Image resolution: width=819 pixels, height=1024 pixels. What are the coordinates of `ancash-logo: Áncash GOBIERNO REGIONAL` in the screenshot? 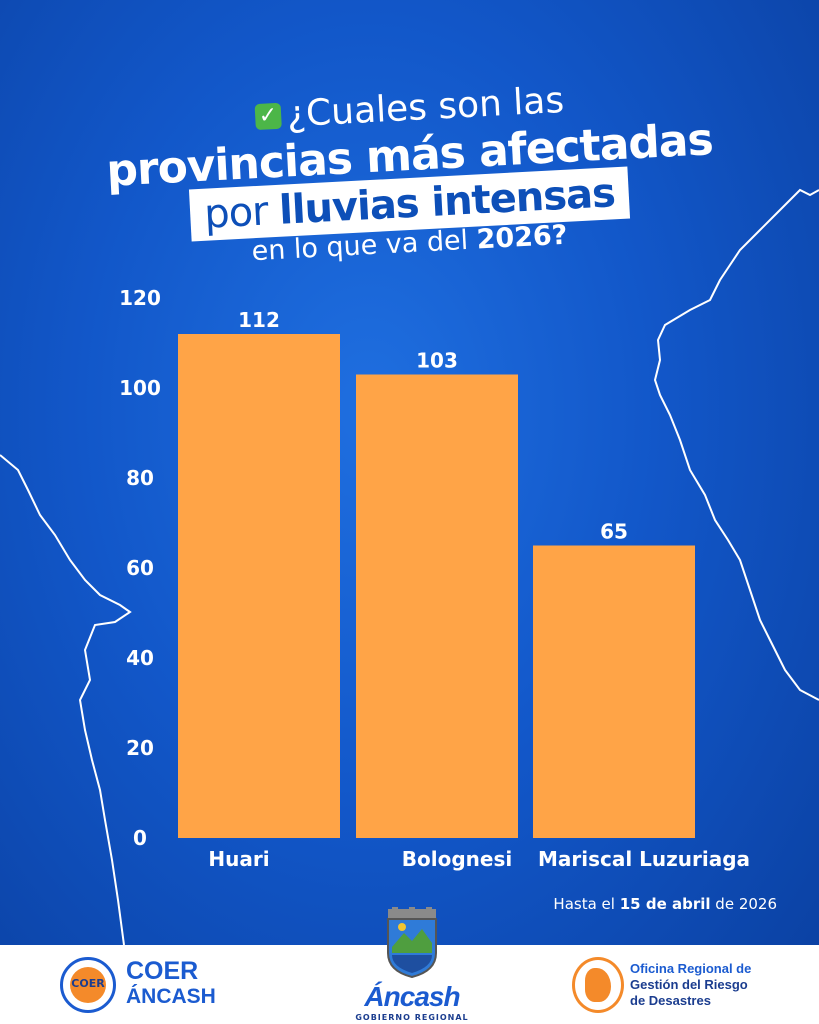 It's located at (412, 965).